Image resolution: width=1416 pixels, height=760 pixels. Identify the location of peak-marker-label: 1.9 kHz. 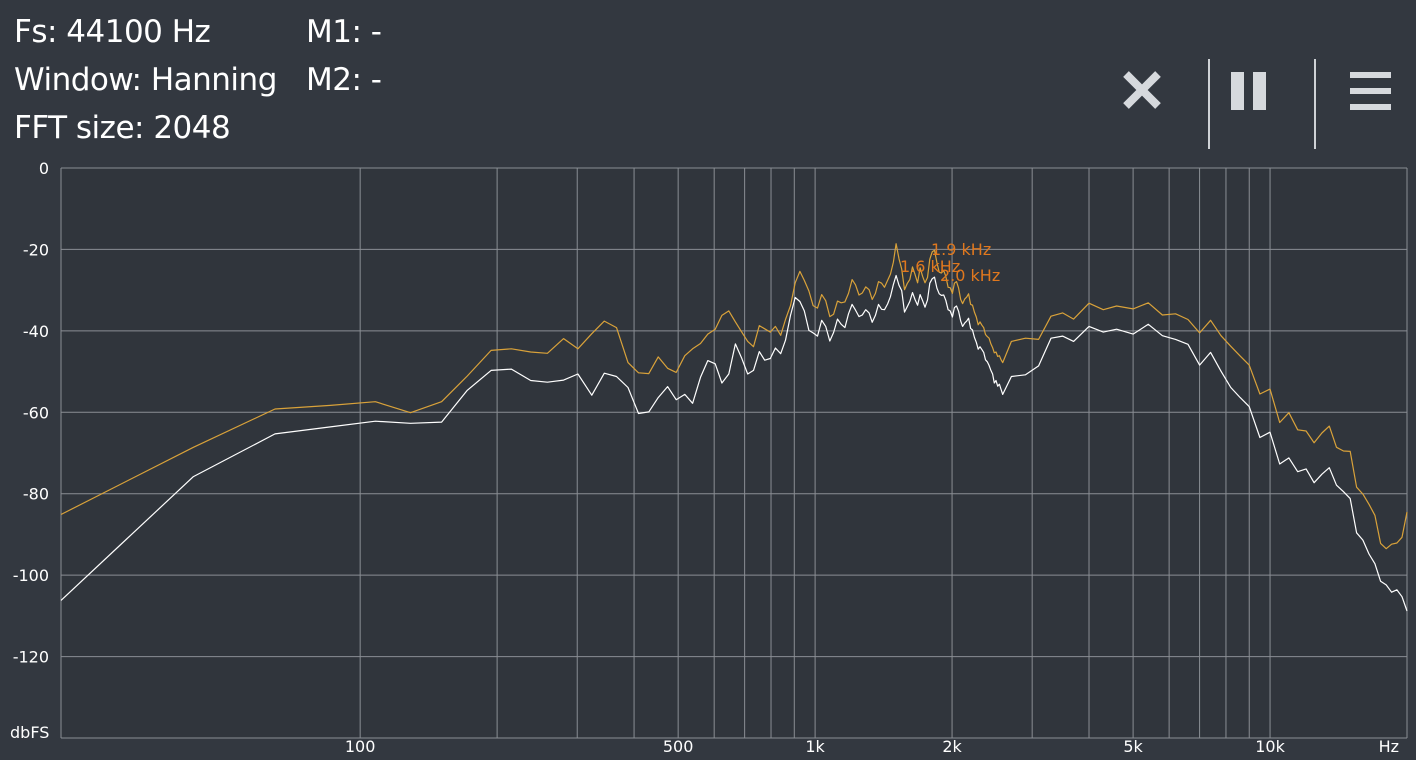
(961, 249).